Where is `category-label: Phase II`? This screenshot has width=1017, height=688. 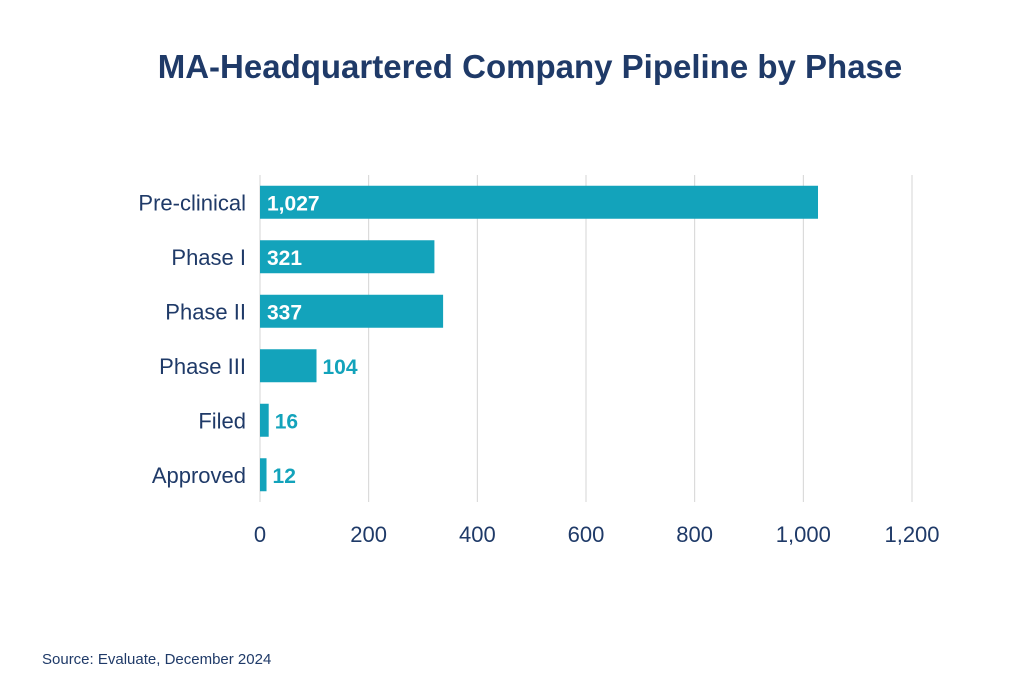
category-label: Phase II is located at coordinates (205, 311).